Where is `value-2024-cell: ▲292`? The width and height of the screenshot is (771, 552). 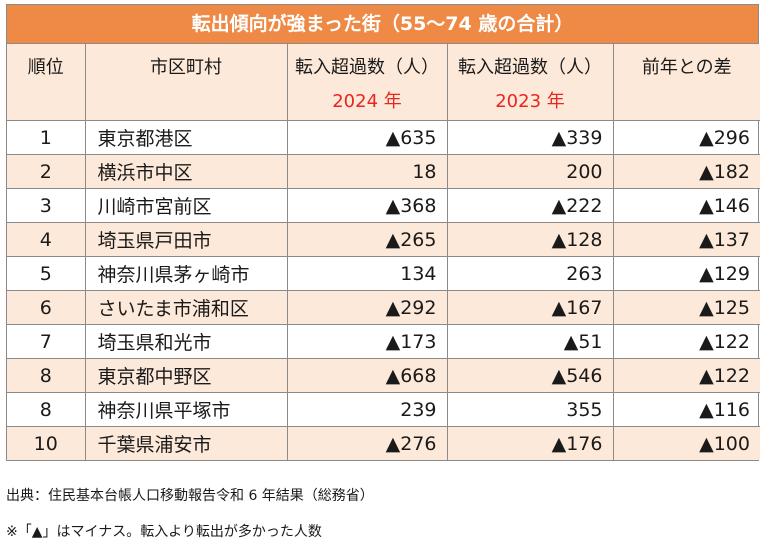 value-2024-cell: ▲292 is located at coordinates (367, 307).